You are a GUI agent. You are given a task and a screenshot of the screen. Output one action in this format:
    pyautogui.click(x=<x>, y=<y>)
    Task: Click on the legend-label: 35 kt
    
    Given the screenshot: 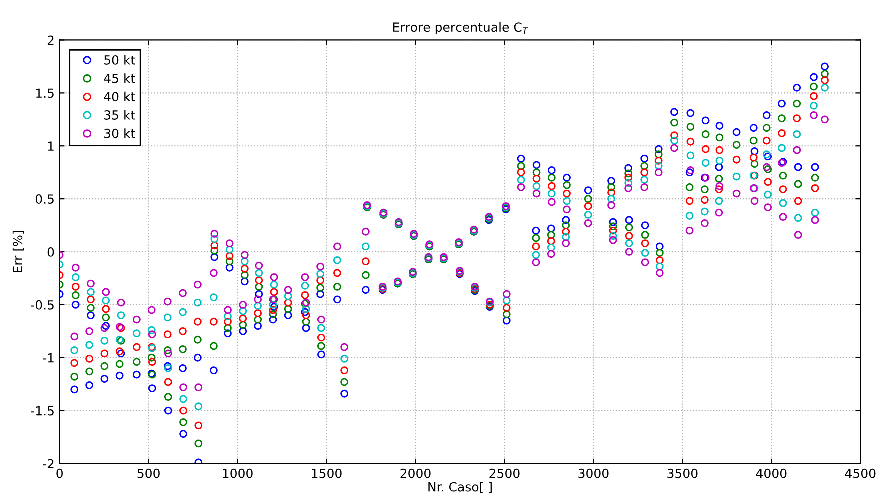 What is the action you would take?
    pyautogui.click(x=120, y=115)
    